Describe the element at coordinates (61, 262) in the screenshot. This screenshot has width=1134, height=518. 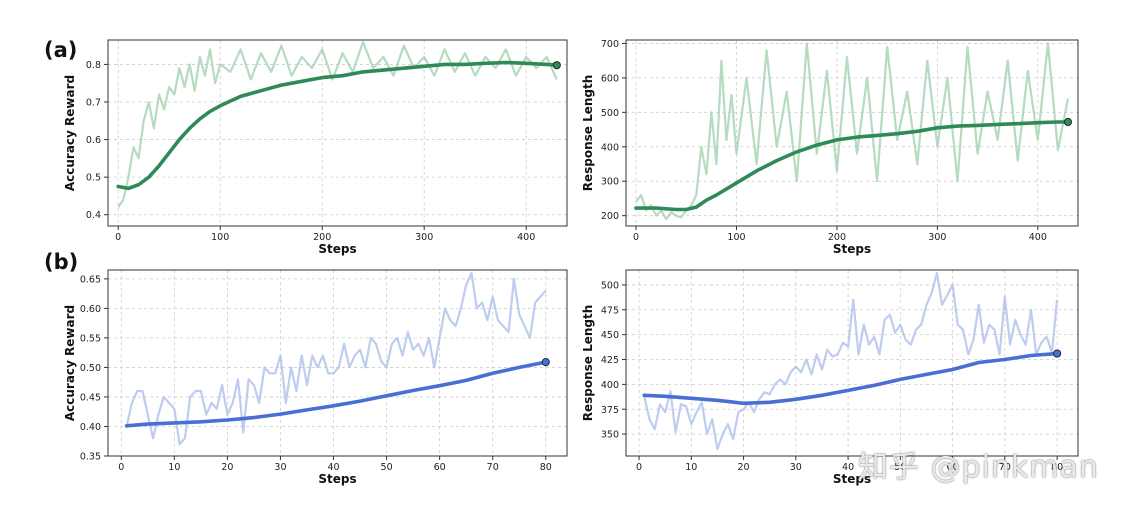
I see `panel-label-b: (b)` at that location.